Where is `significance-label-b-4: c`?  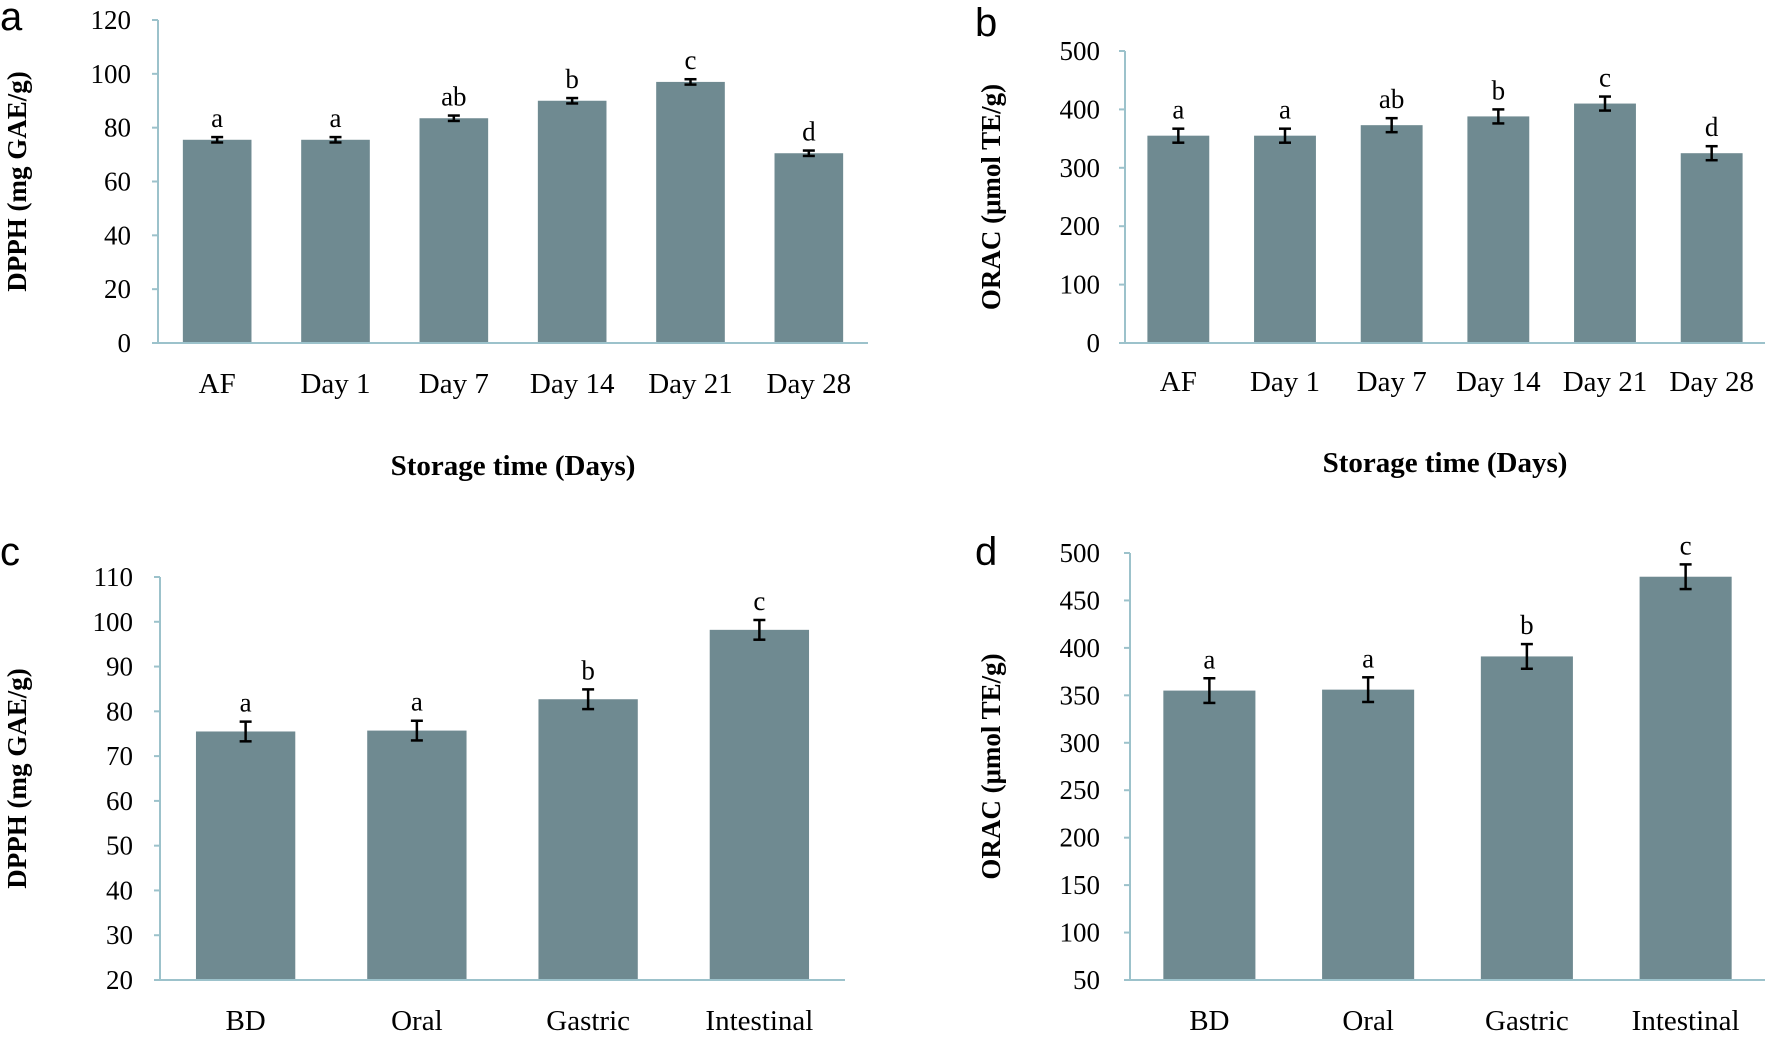 significance-label-b-4: c is located at coordinates (1605, 78).